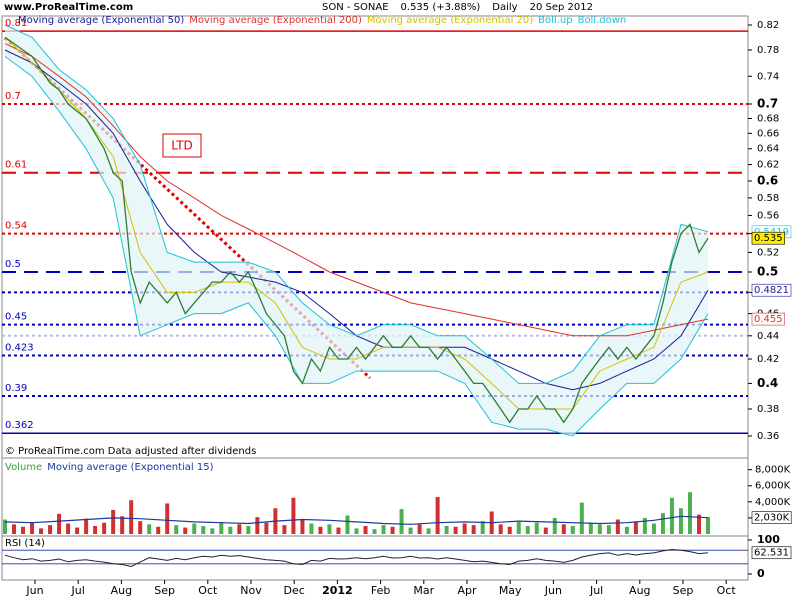 This screenshot has height=600, width=800. What do you see at coordinates (773, 470) in the screenshot?
I see `y-tick-label: 8,000K` at bounding box center [773, 470].